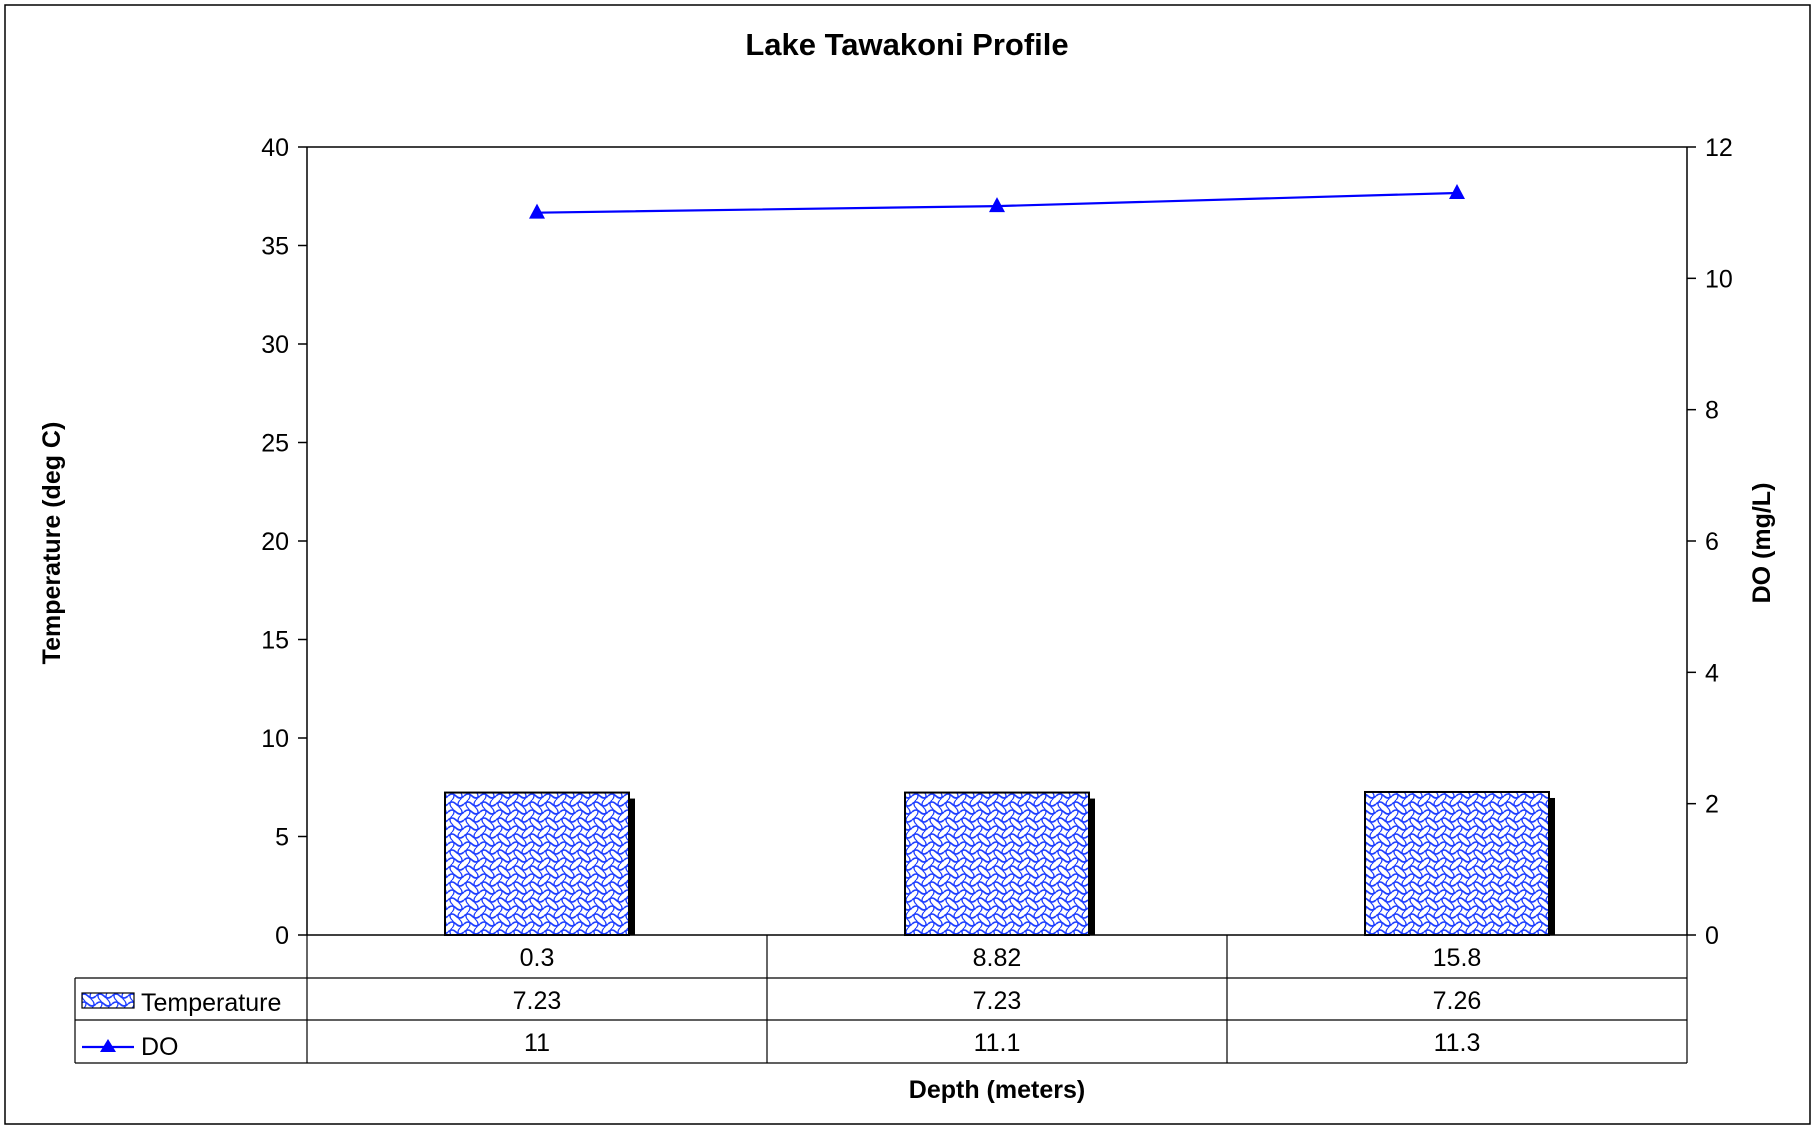 Image resolution: width=1815 pixels, height=1129 pixels. What do you see at coordinates (1719, 148) in the screenshot?
I see `right-tick-label: 12` at bounding box center [1719, 148].